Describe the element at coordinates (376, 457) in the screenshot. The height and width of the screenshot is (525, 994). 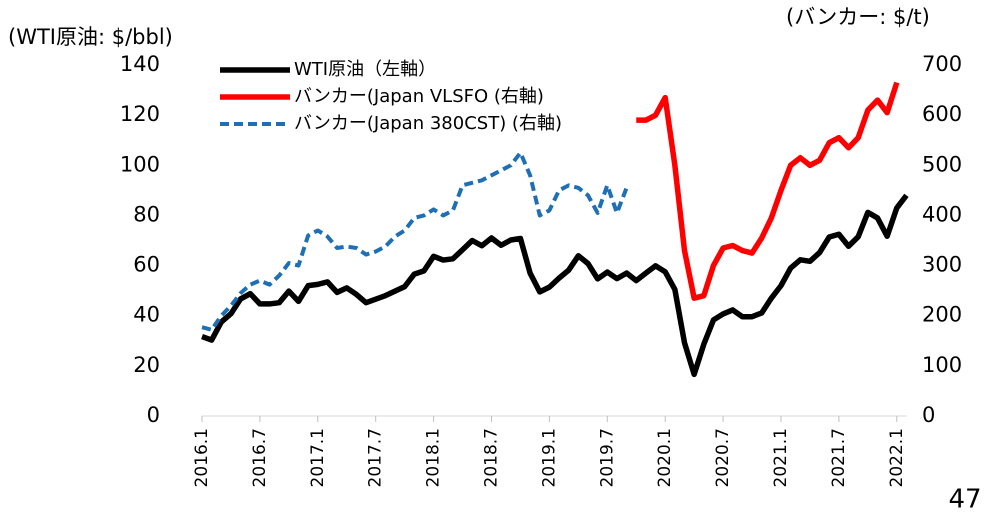
I see `x-tick-label: 2017.7` at that location.